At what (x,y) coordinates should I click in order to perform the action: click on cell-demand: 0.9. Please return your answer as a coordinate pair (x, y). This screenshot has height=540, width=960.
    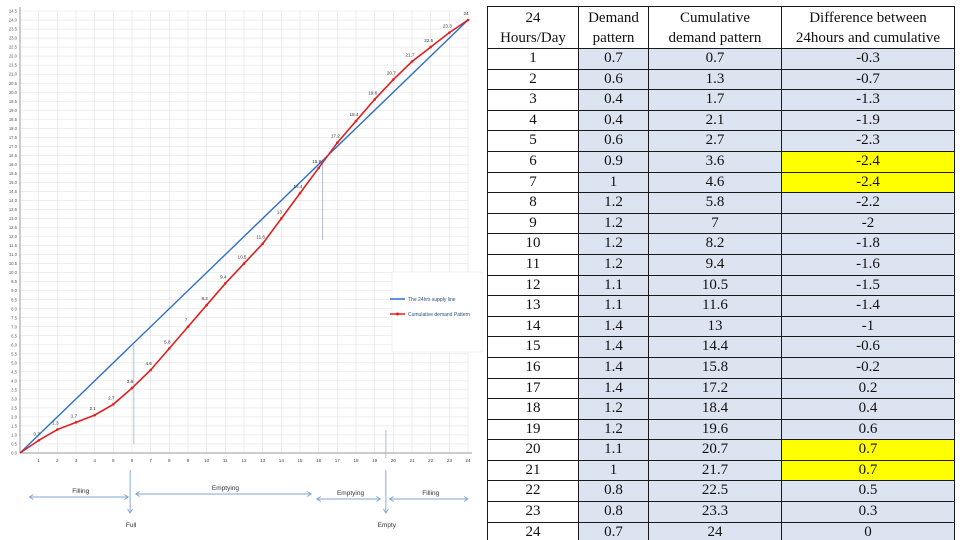
    Looking at the image, I should click on (613, 161).